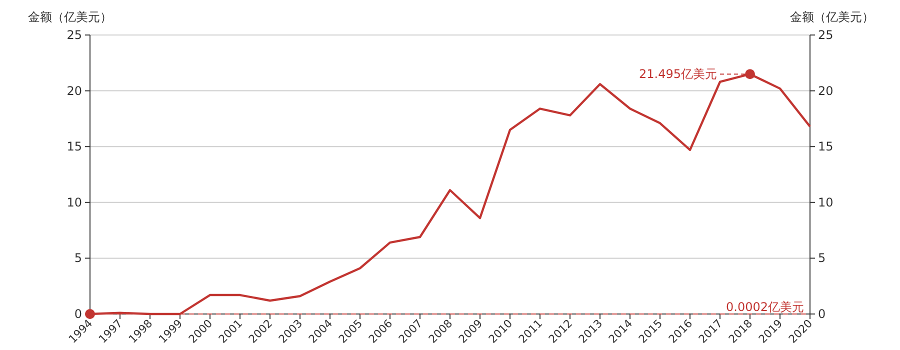 The width and height of the screenshot is (900, 350). I want to click on y2-tick-label: 10, so click(826, 202).